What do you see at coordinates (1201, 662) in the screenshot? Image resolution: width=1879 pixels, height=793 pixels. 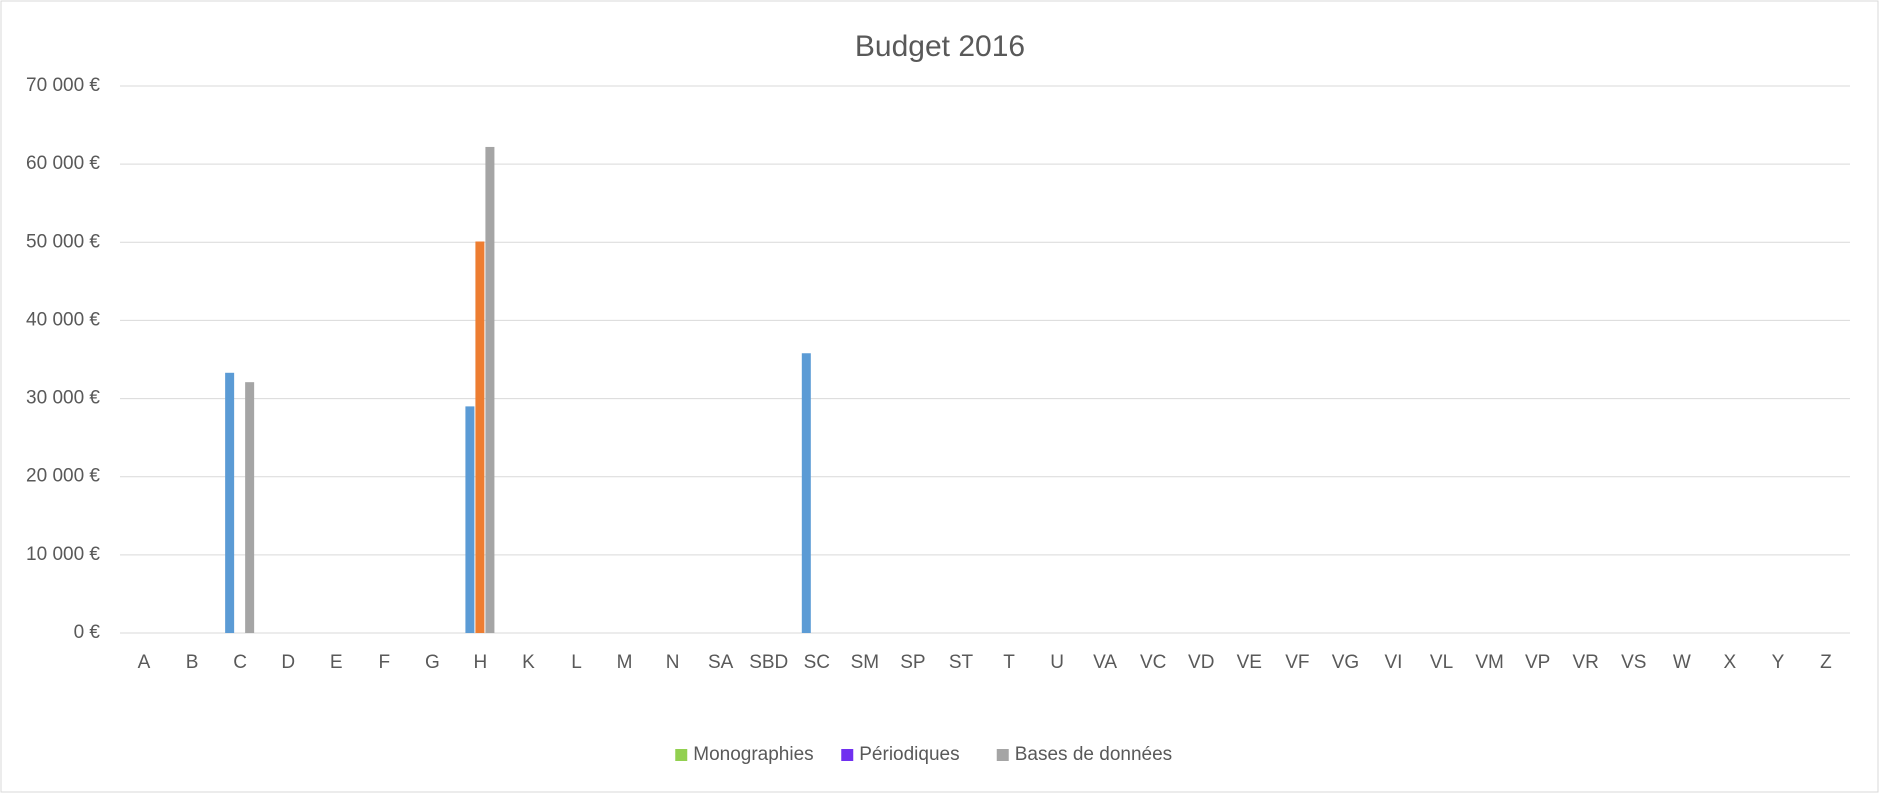 I see `x-tick-label: VD` at bounding box center [1201, 662].